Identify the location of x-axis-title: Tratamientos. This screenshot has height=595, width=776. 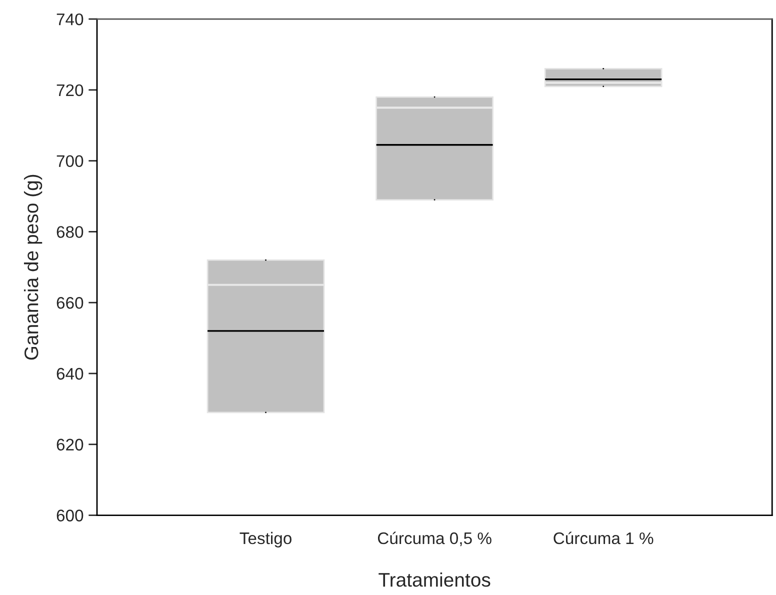
(434, 579).